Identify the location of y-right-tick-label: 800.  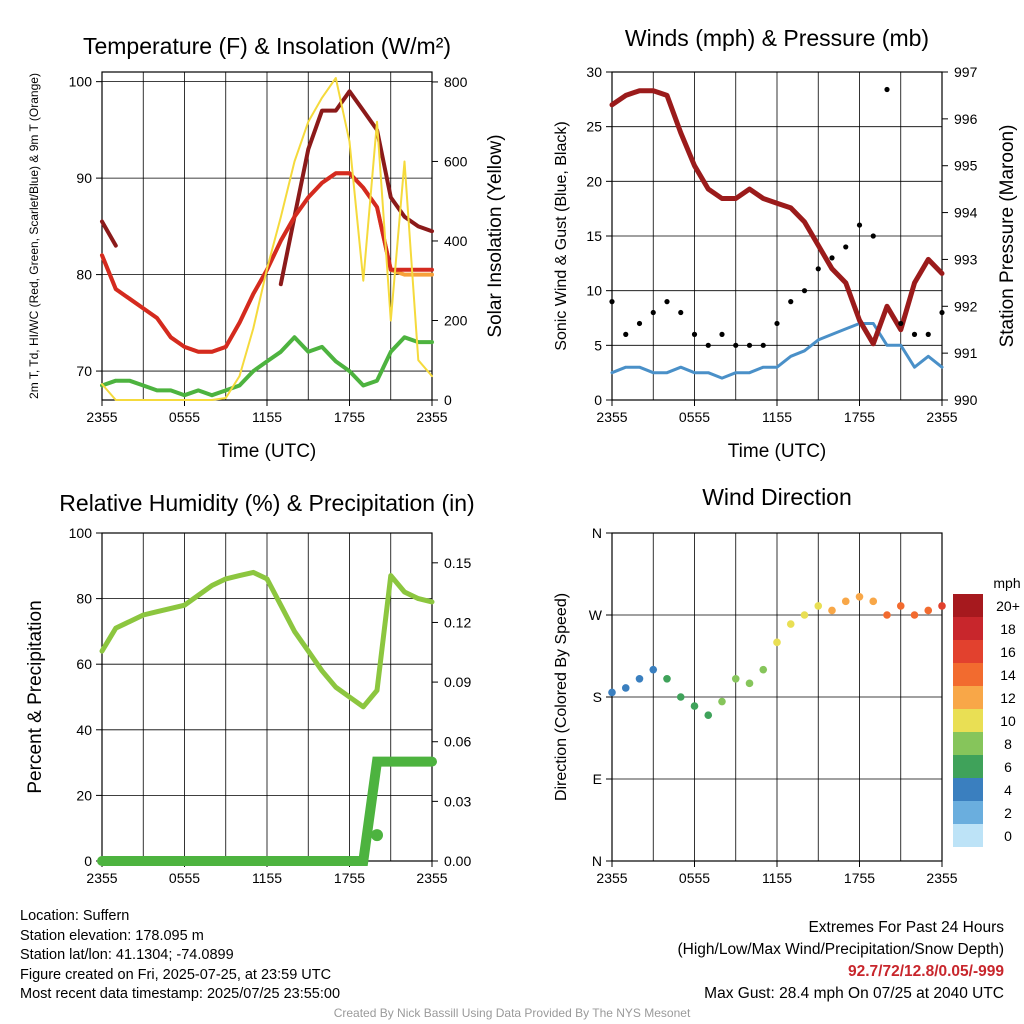
(456, 82).